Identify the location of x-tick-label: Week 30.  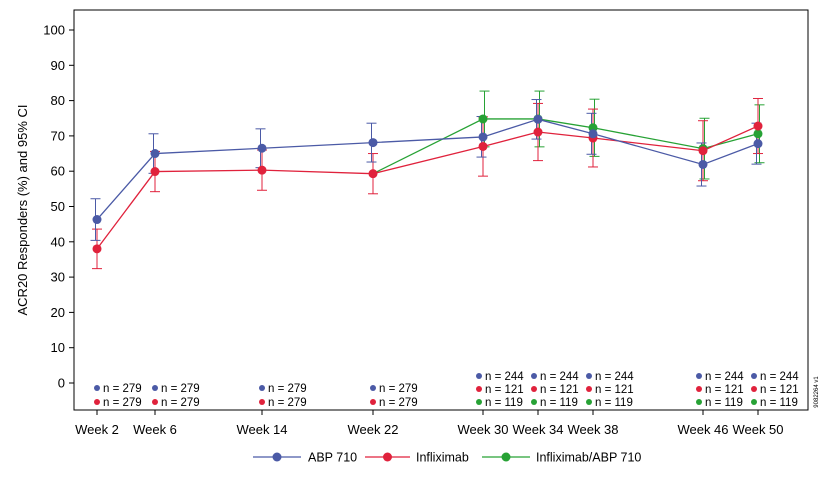
(482, 429).